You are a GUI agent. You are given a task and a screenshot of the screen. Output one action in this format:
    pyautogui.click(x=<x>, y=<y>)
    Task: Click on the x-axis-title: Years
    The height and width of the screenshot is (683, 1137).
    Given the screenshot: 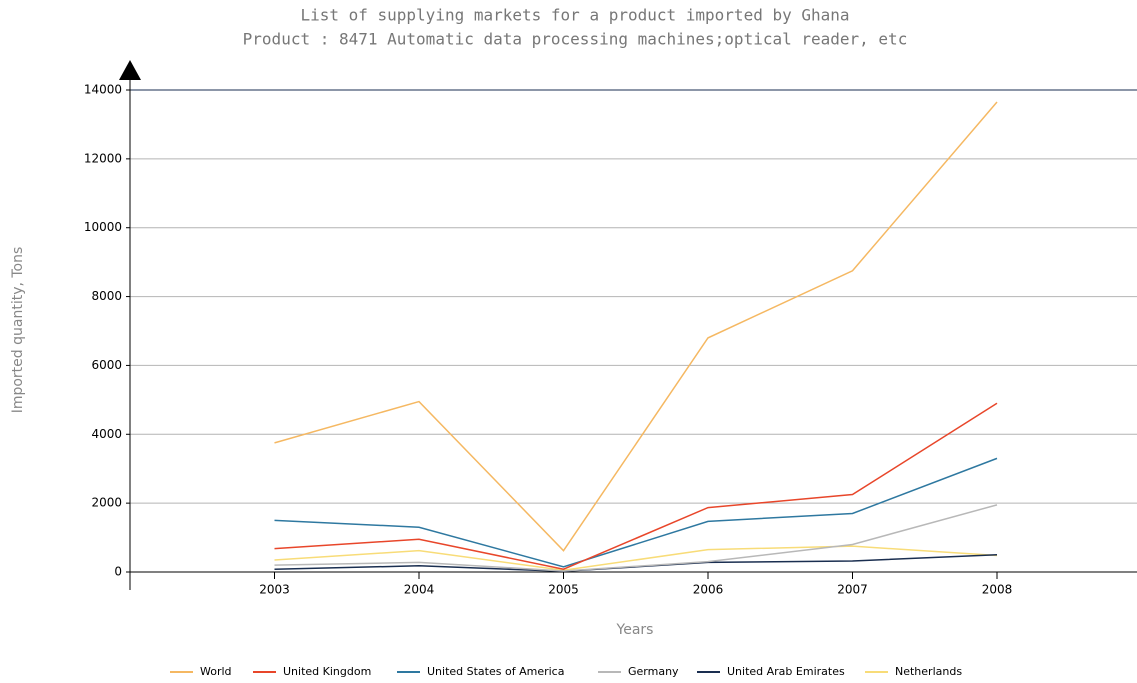 What is the action you would take?
    pyautogui.click(x=635, y=630)
    